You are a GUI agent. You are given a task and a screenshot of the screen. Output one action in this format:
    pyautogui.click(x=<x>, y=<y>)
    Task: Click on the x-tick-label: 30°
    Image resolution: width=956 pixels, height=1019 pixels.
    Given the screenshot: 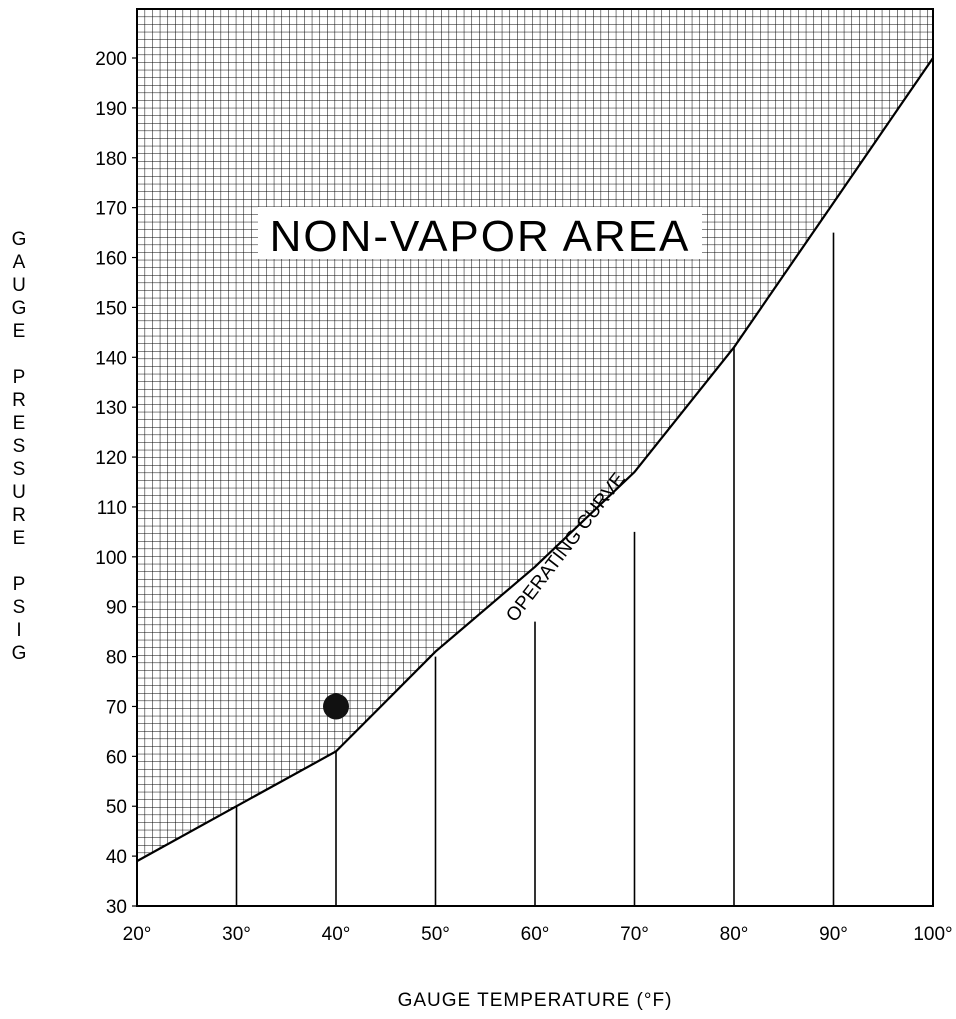 What is the action you would take?
    pyautogui.click(x=236, y=934)
    